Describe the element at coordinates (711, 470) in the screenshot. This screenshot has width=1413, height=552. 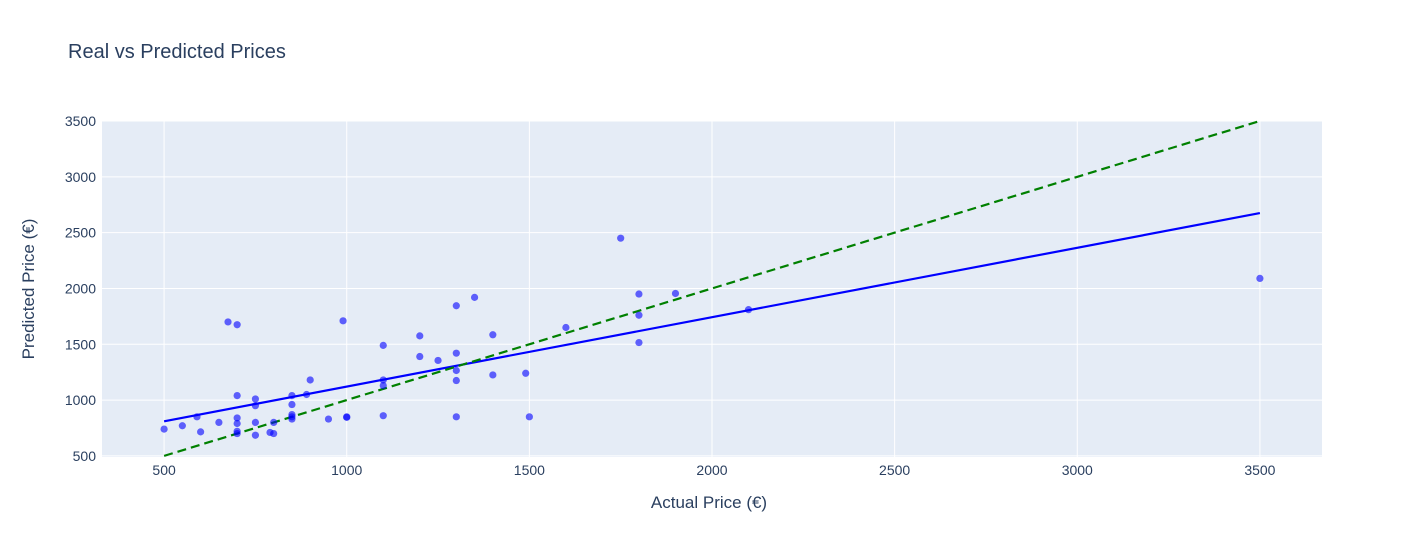
I see `x-tick-label: 2000` at that location.